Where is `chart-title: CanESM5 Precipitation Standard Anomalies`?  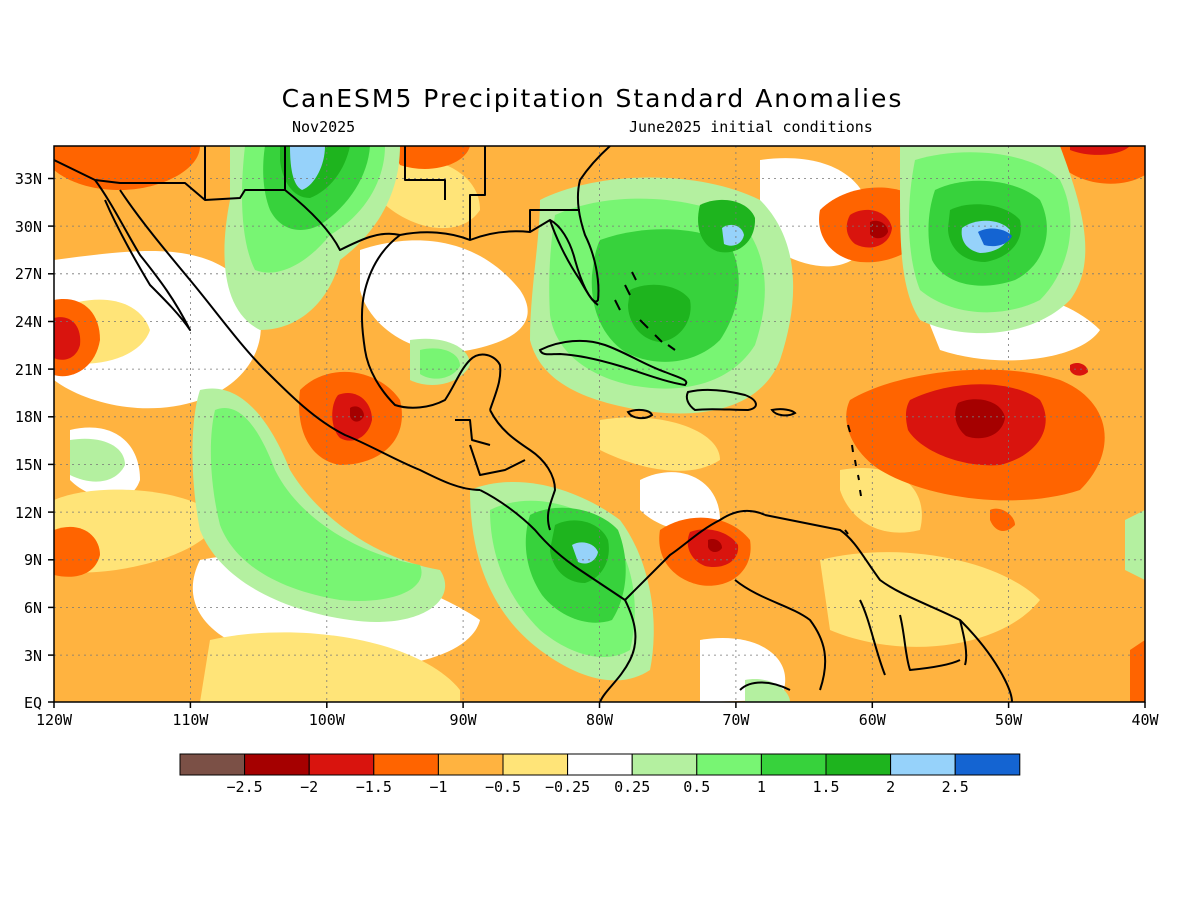 chart-title: CanESM5 Precipitation Standard Anomalies is located at coordinates (592, 98).